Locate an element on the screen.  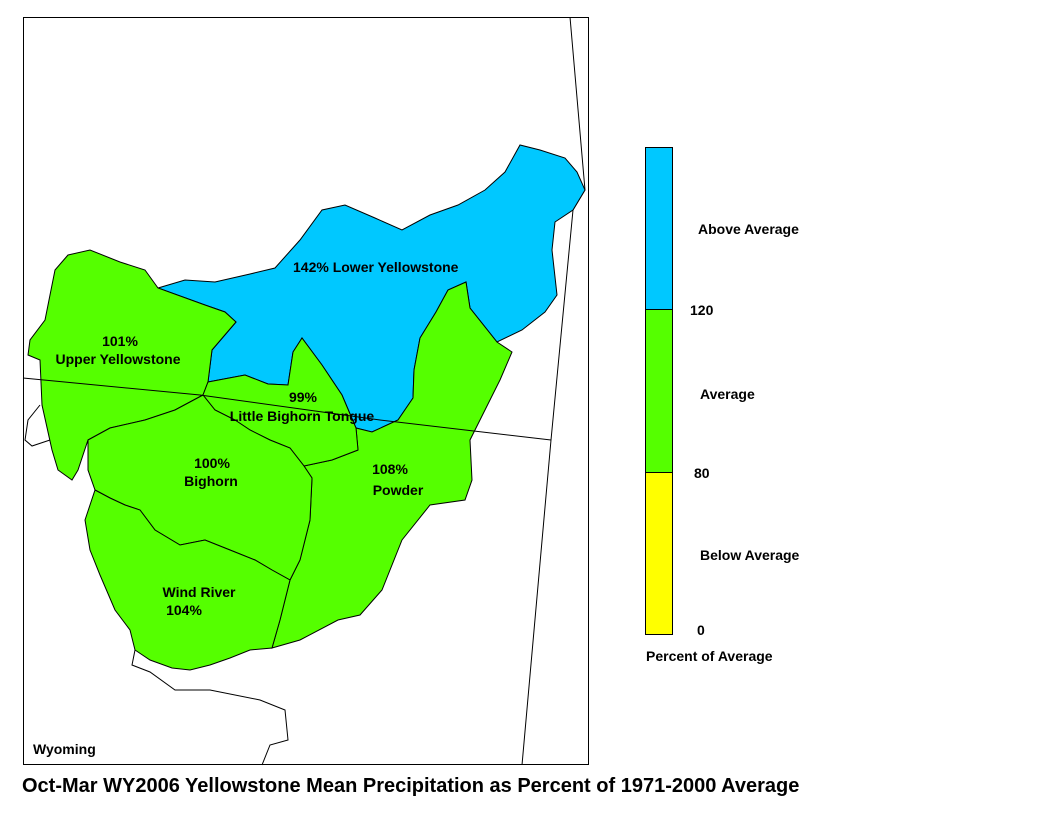
state-line is located at coordinates (287, 409).